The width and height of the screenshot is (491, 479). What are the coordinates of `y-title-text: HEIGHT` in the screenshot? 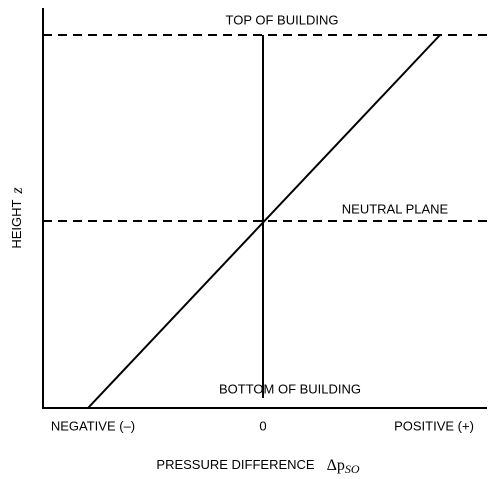 It's located at (16, 224).